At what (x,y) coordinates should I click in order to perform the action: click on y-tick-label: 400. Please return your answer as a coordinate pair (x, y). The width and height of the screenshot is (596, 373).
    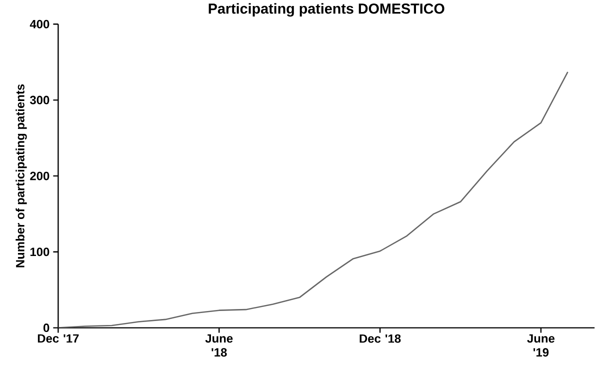
    Looking at the image, I should click on (40, 24).